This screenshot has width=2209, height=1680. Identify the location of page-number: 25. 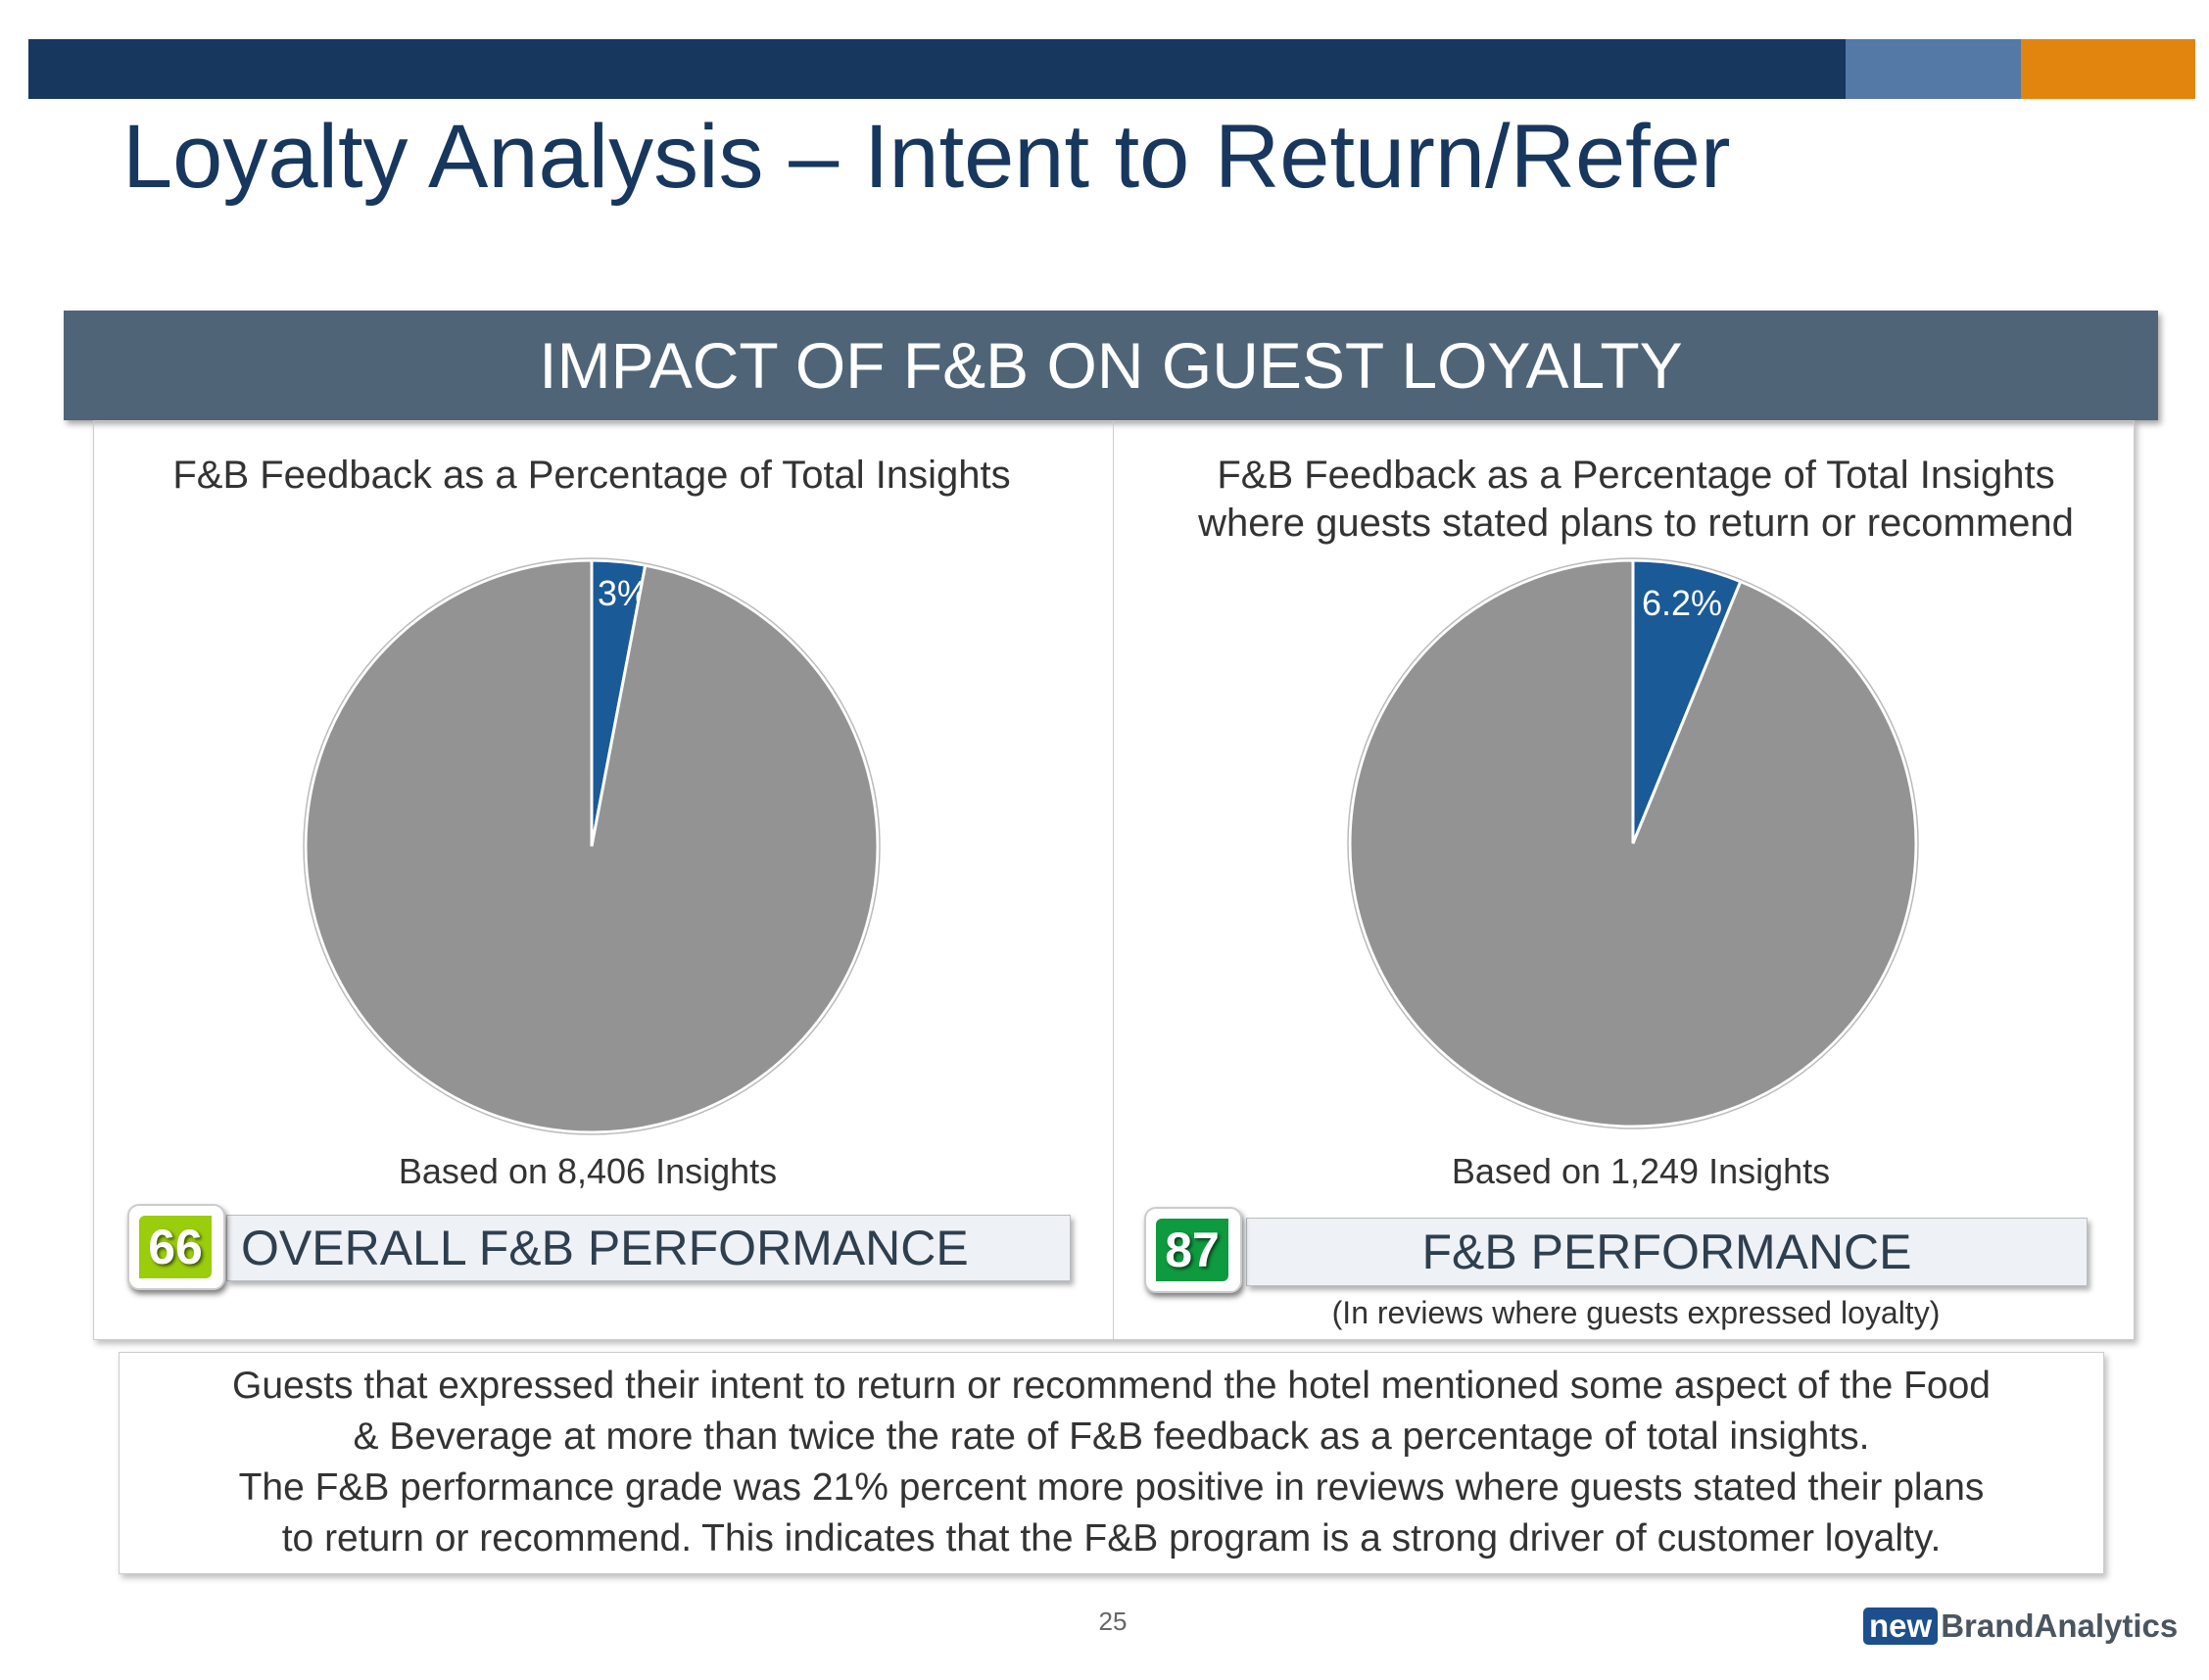
(1113, 1621).